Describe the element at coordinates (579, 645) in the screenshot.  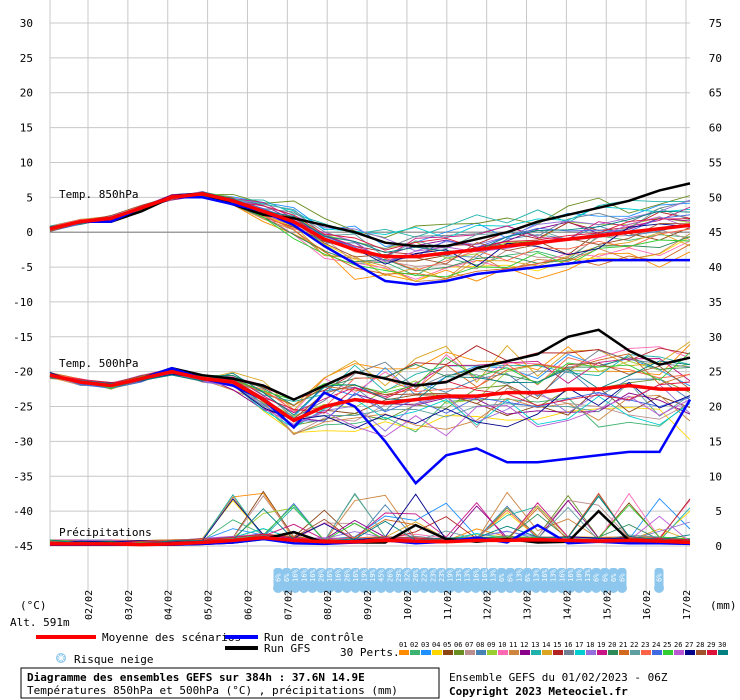
I see `pert-number: 17` at that location.